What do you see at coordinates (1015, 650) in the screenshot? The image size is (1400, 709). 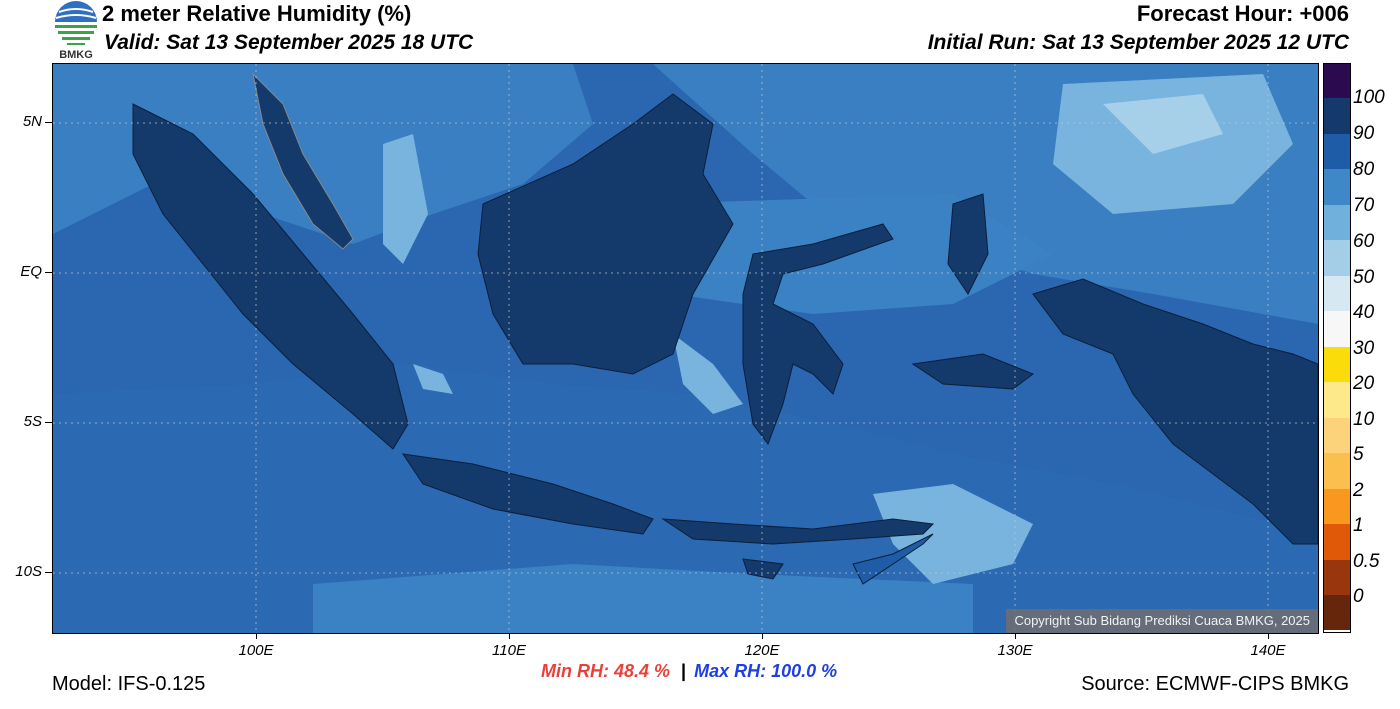 I see `lon-label-130e: 130E` at bounding box center [1015, 650].